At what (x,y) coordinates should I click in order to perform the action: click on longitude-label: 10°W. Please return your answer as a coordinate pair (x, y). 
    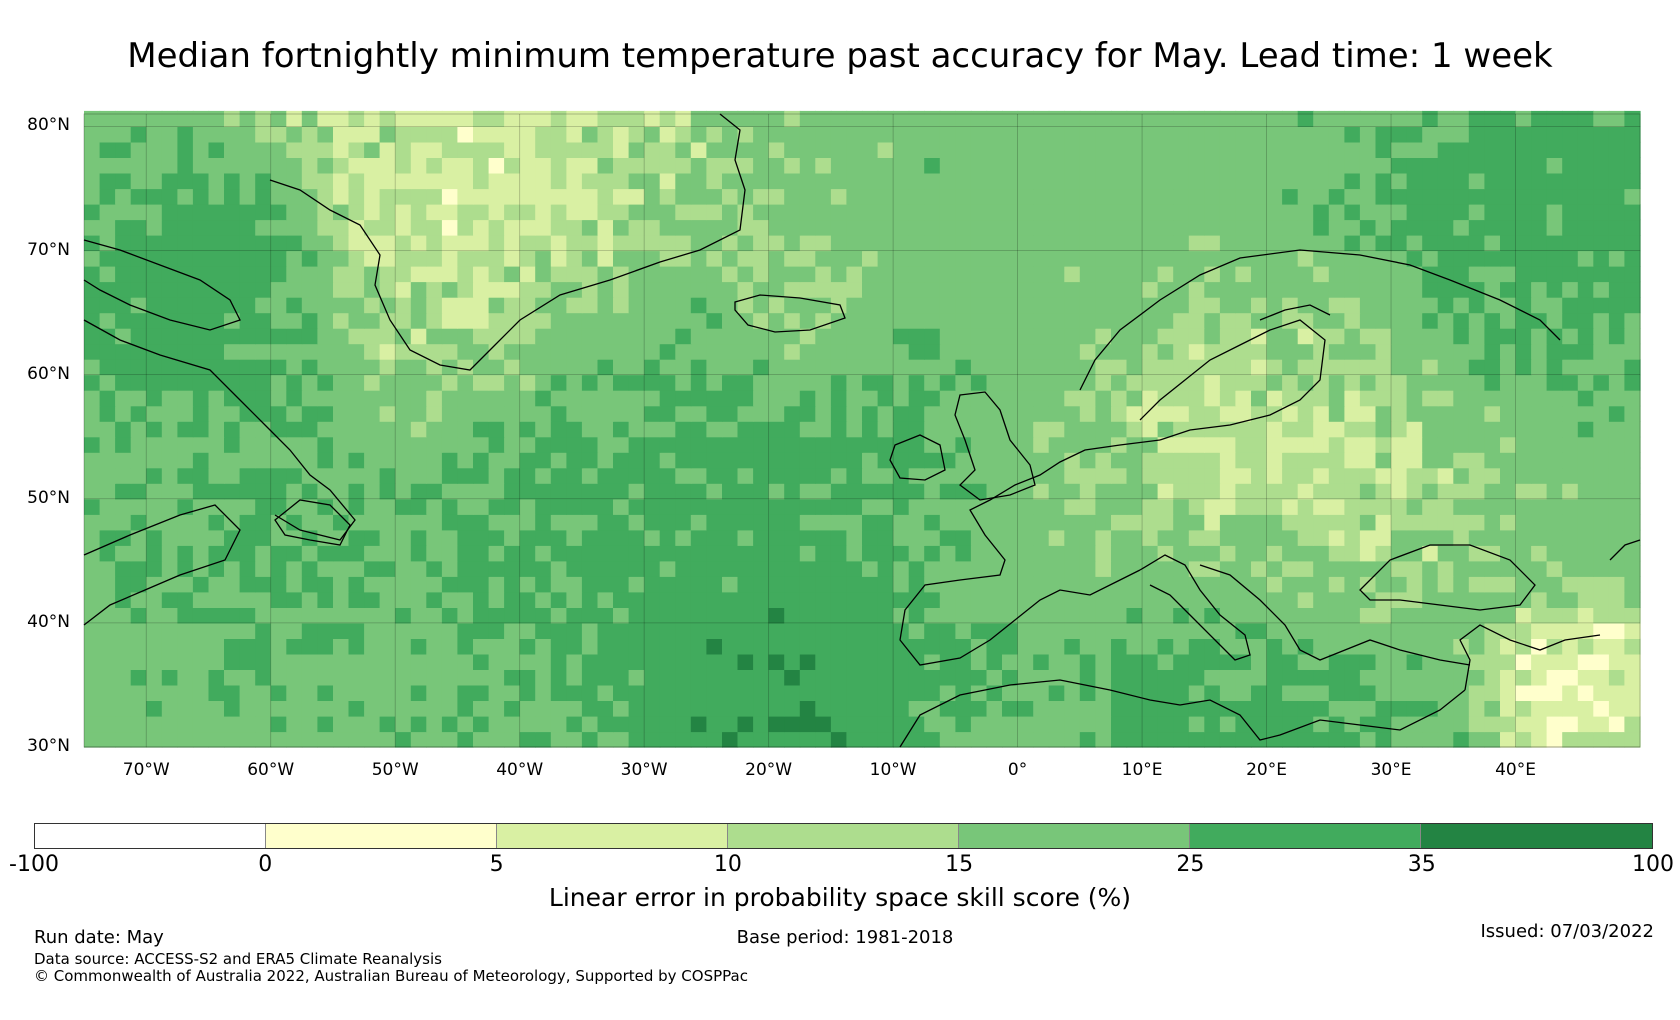
    Looking at the image, I should click on (893, 770).